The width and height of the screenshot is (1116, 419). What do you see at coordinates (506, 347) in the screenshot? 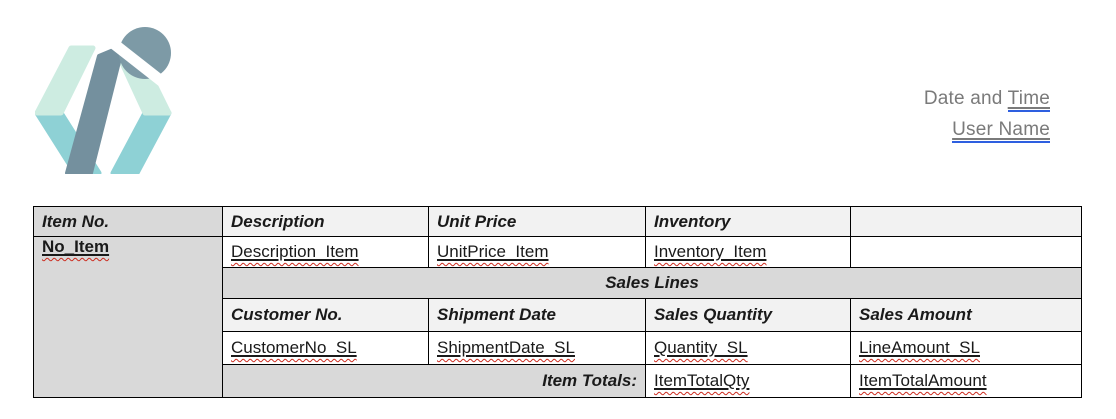
I see `field-shipmentdate-sl: ShipmentDate_SL` at bounding box center [506, 347].